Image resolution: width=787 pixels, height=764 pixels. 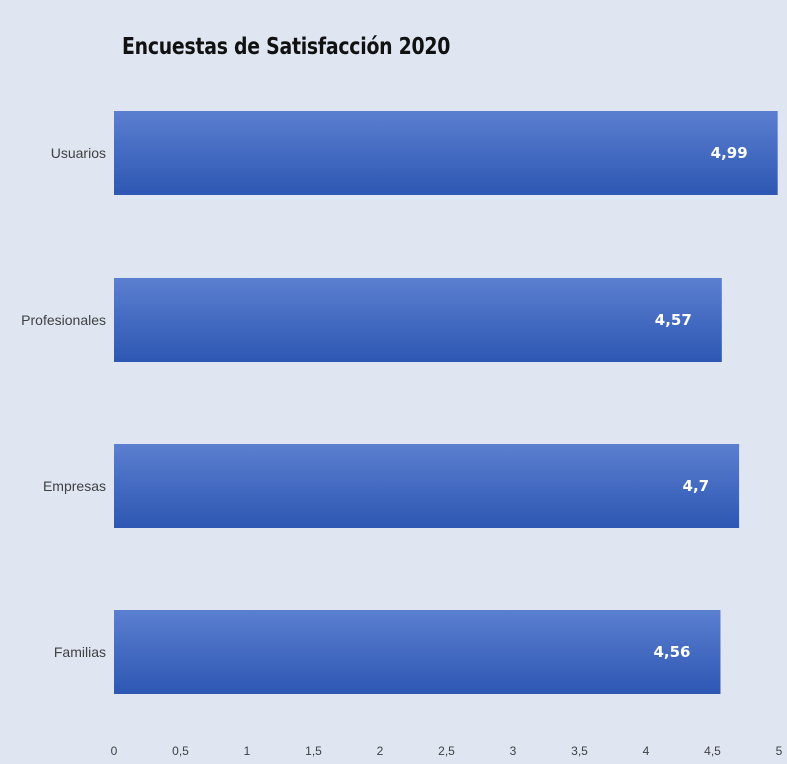 I want to click on category-label: Empresas, so click(x=74, y=486).